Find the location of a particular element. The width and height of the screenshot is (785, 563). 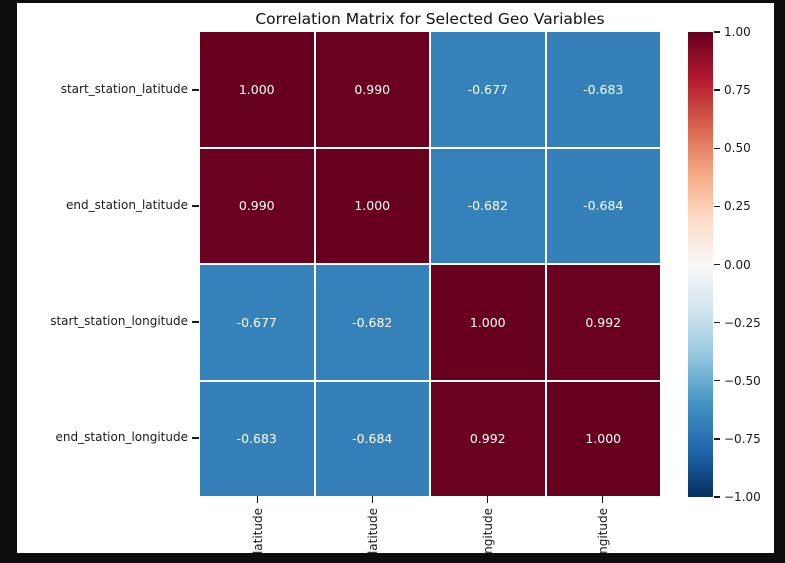

colorbar-tick-label: −1.00 is located at coordinates (742, 497).